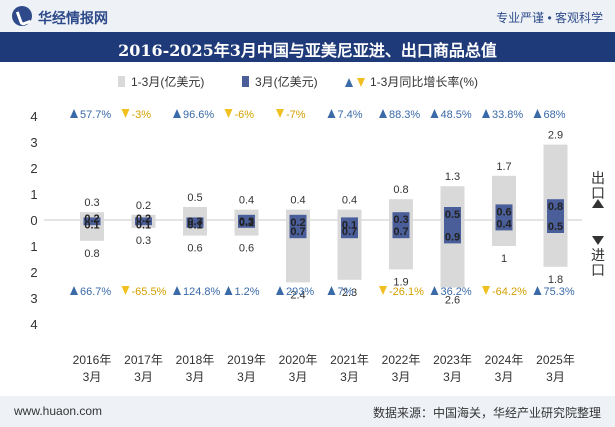 The height and width of the screenshot is (427, 615). Describe the element at coordinates (91, 254) in the screenshot. I see `import-ytd-label: 0.8` at that location.